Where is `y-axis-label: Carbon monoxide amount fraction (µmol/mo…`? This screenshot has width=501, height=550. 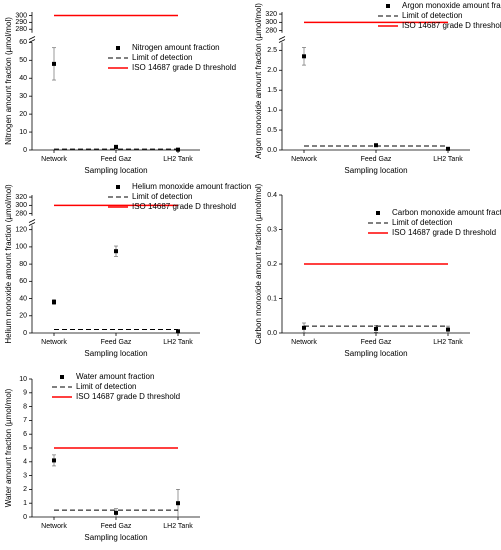 y-axis-label: Carbon monoxide amount fraction (µmol/mo… is located at coordinates (258, 263).